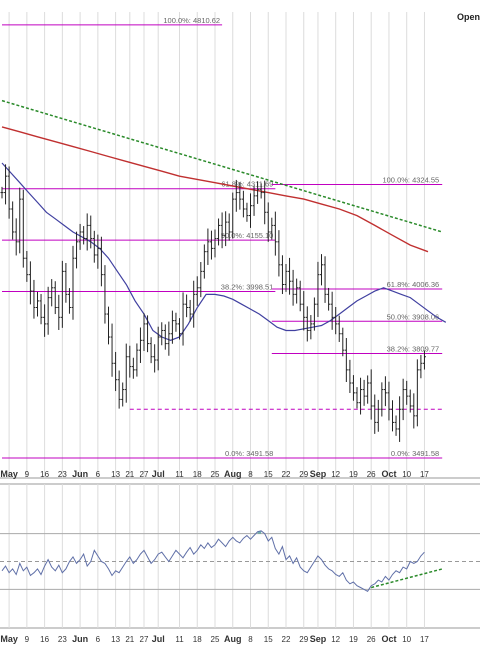  What do you see at coordinates (413, 284) in the screenshot?
I see `fib-level-label: 61.8%: 4006.36` at bounding box center [413, 284].